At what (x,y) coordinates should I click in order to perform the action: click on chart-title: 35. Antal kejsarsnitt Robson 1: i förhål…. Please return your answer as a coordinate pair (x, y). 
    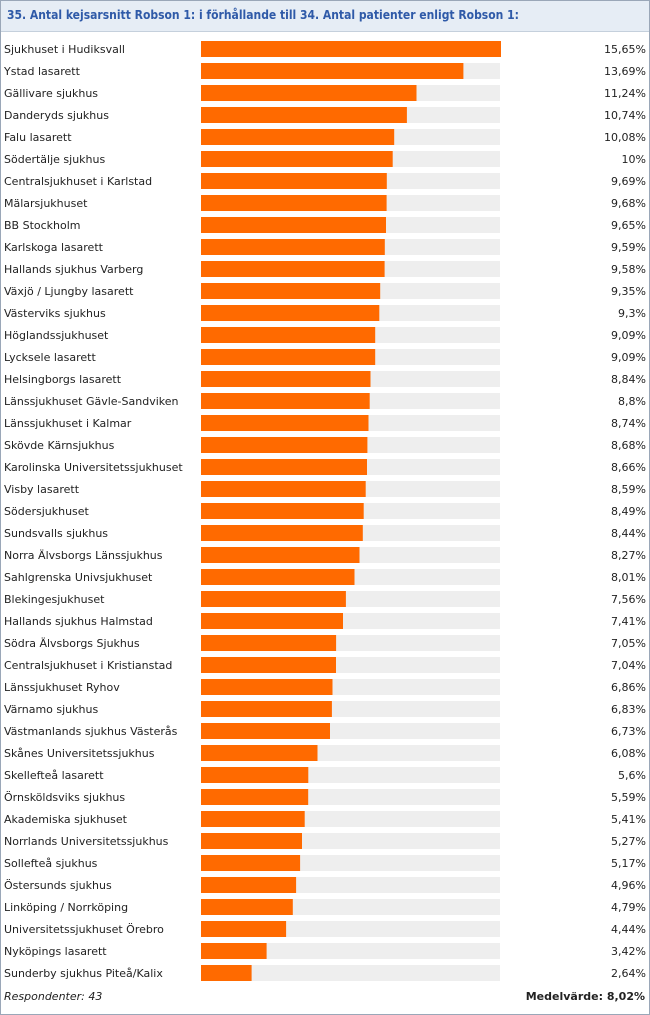
    Looking at the image, I should click on (263, 15).